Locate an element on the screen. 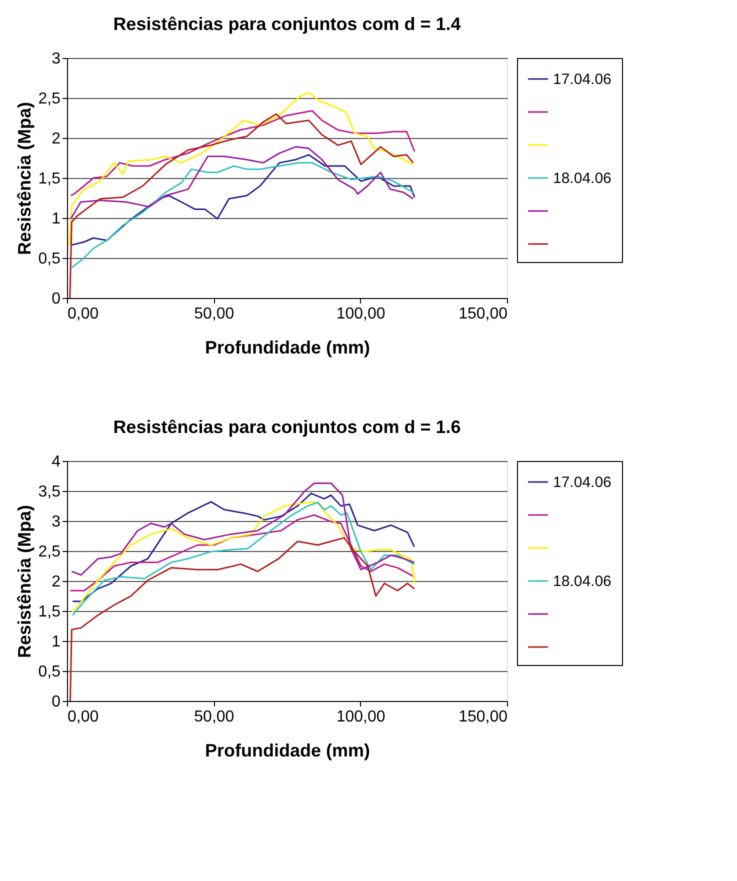  chart-title: Resistências para conjuntos com d = 1.6 is located at coordinates (287, 427).